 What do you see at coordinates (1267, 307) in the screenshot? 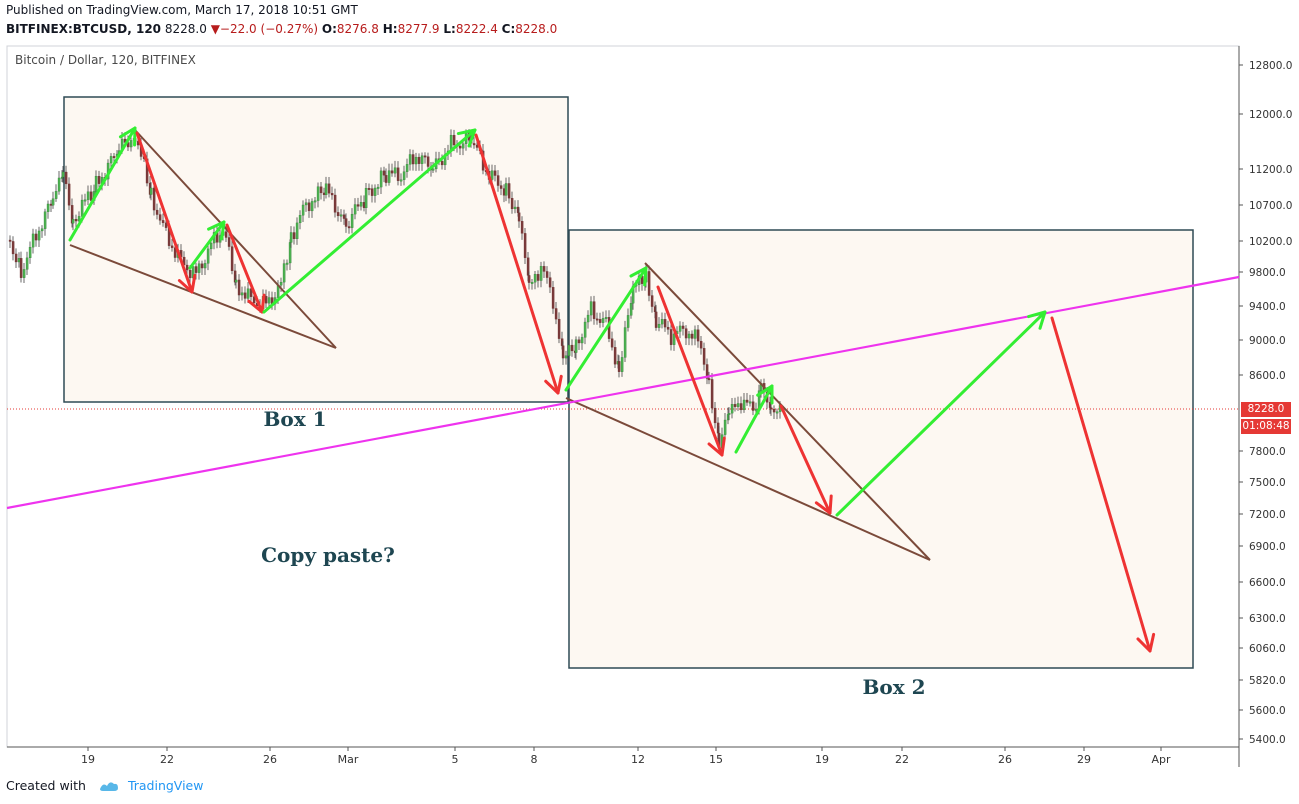
I see `price-tick-label: 9400.0` at bounding box center [1267, 307].